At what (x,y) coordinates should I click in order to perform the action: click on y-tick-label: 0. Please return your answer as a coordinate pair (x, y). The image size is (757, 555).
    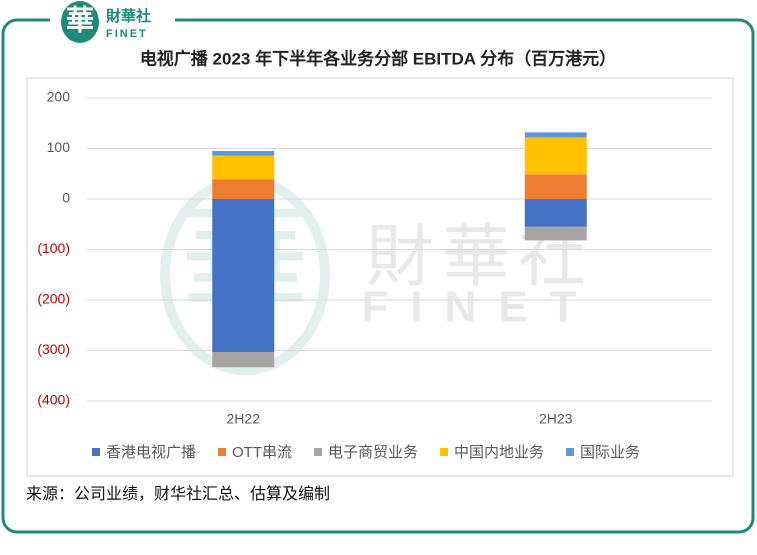
    Looking at the image, I should click on (66, 198).